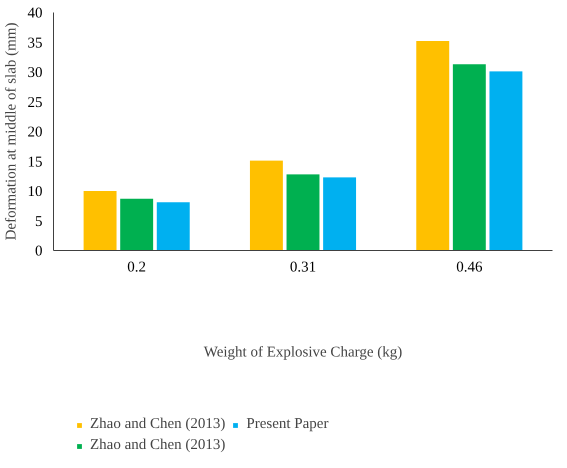  What do you see at coordinates (12, 131) in the screenshot?
I see `y-axis-title: Deformation at middle of slab (mm)` at bounding box center [12, 131].